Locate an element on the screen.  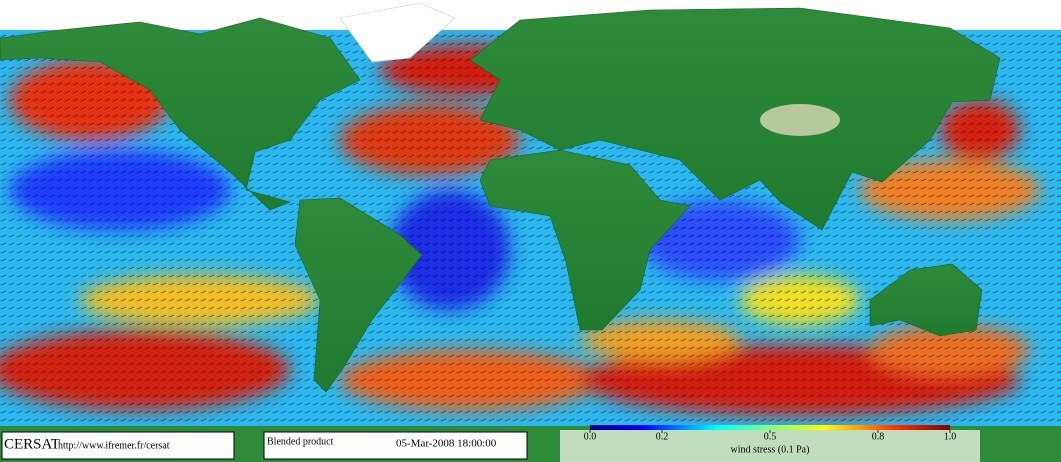
colorbar-tick-label: 0.8 is located at coordinates (878, 436).